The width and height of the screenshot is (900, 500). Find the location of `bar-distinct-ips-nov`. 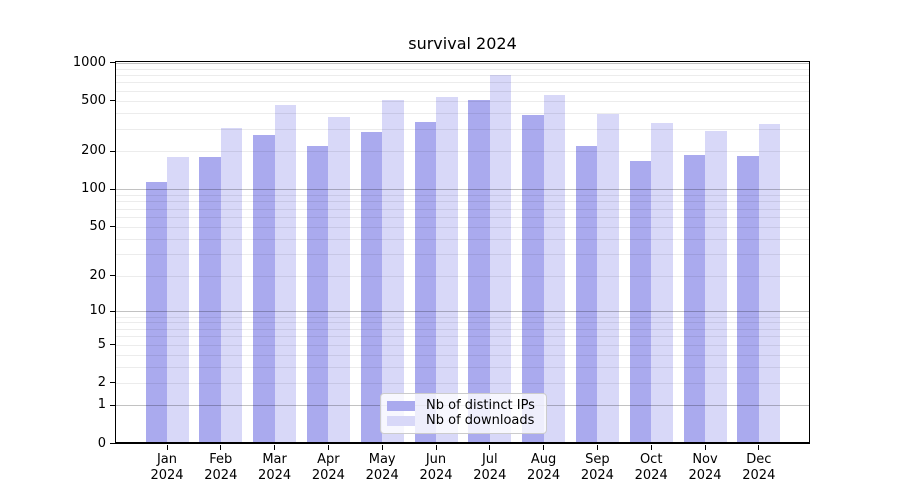

bar-distinct-ips-nov is located at coordinates (694, 298).